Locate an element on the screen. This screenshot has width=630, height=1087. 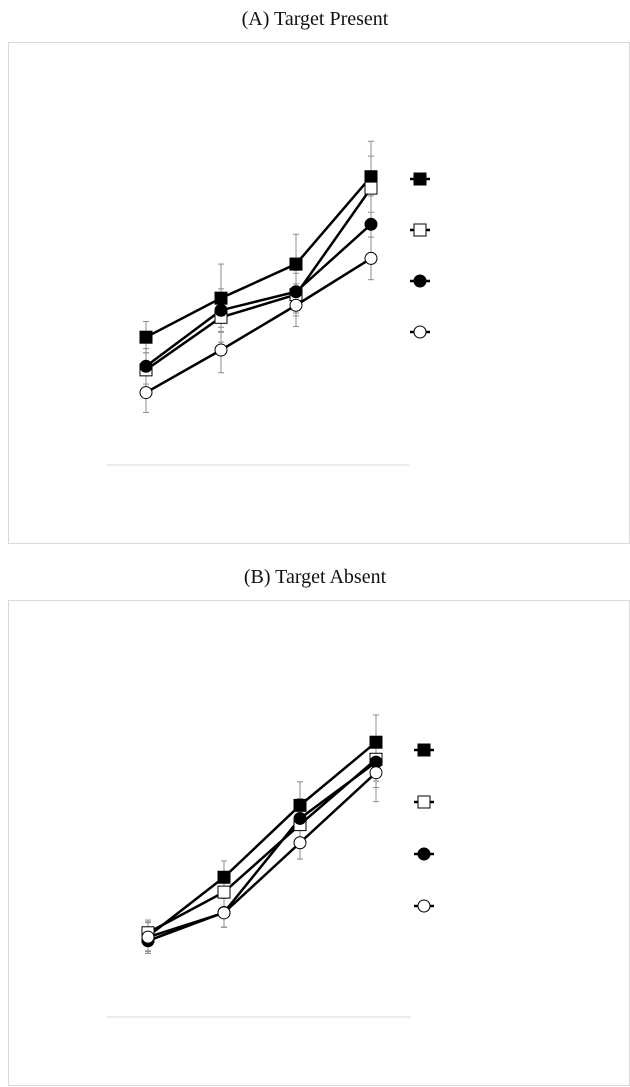
figure-title-a: (A) Target Present is located at coordinates (315, 19).